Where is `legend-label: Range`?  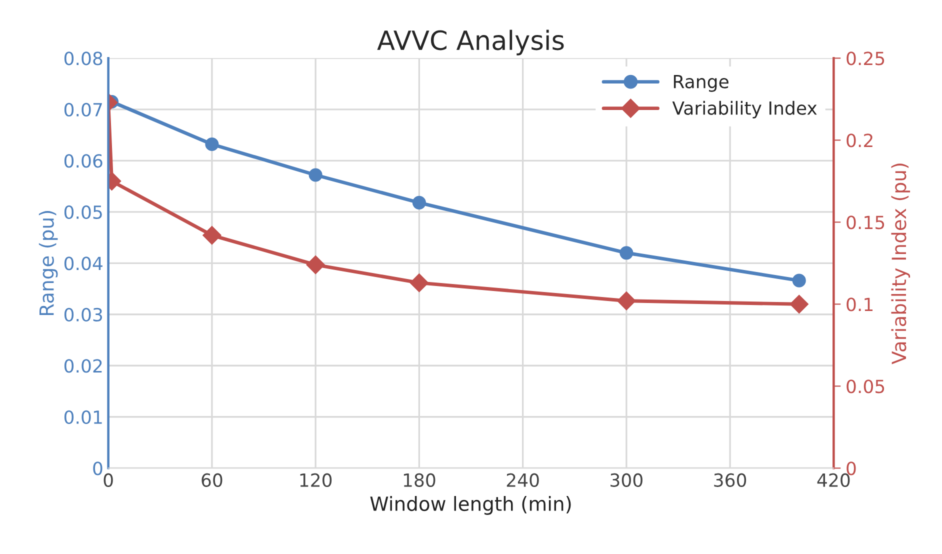 legend-label: Range is located at coordinates (701, 83).